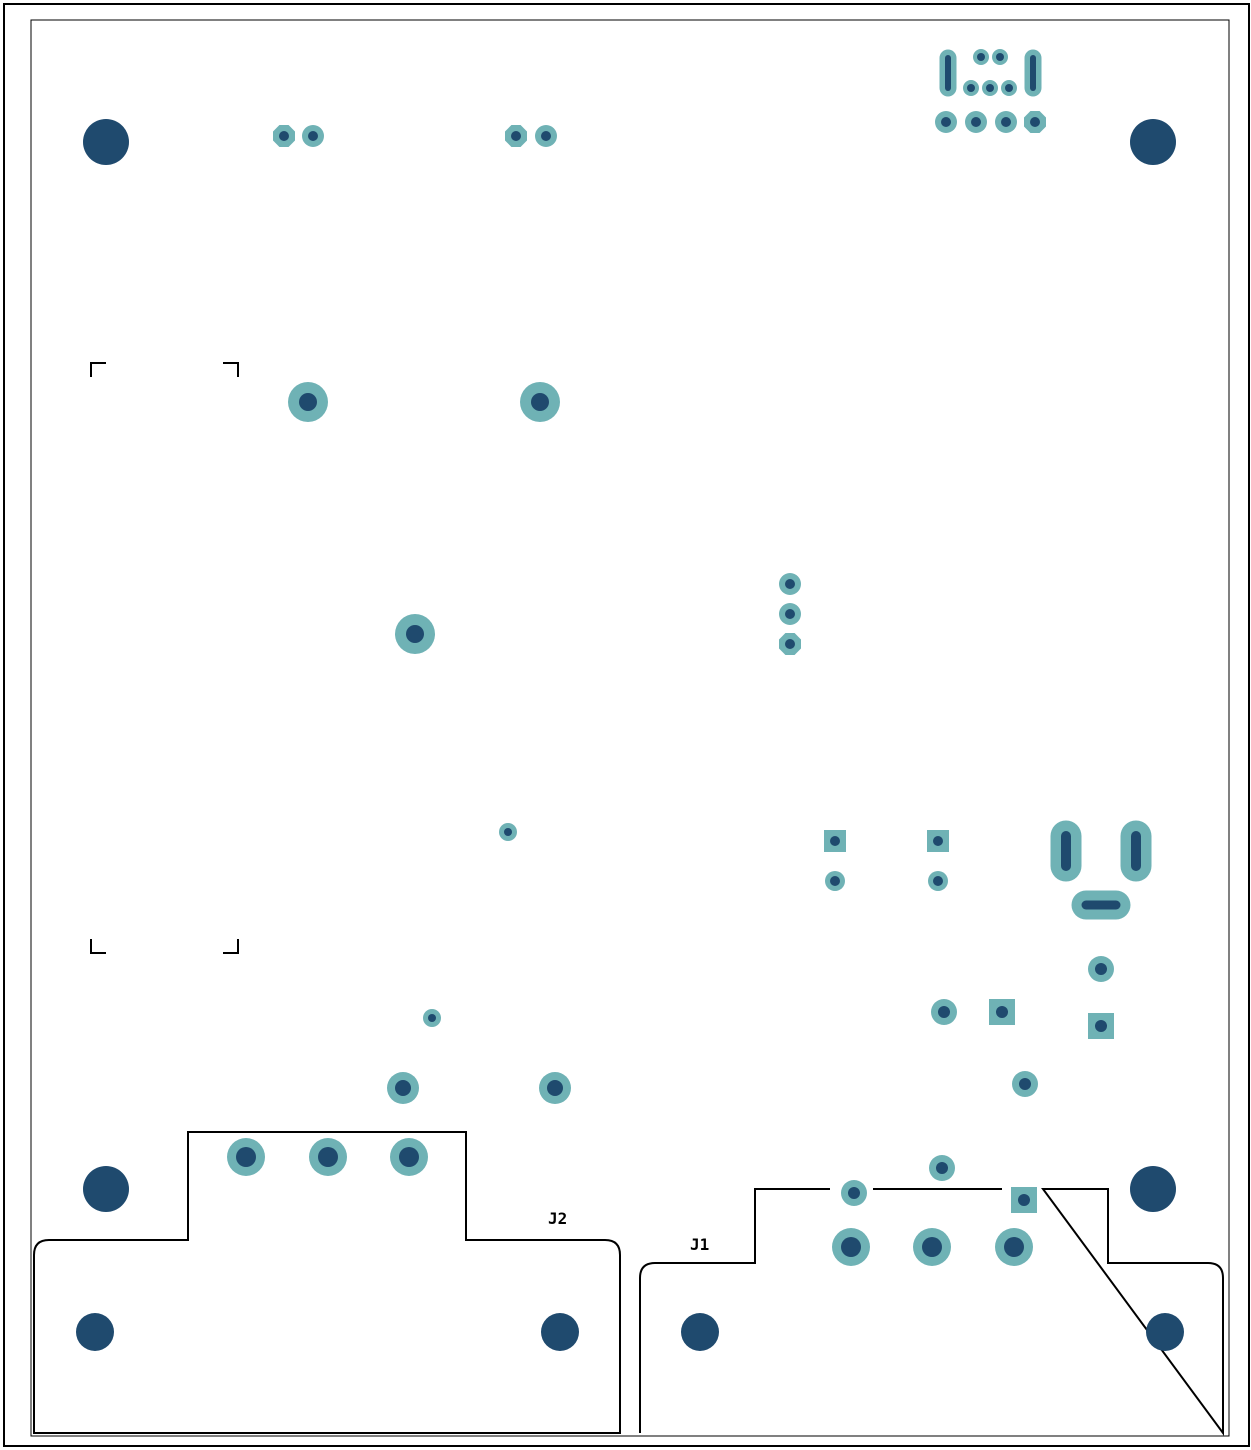 The width and height of the screenshot is (1251, 1450). I want to click on corner-mark-top-right, so click(231, 369).